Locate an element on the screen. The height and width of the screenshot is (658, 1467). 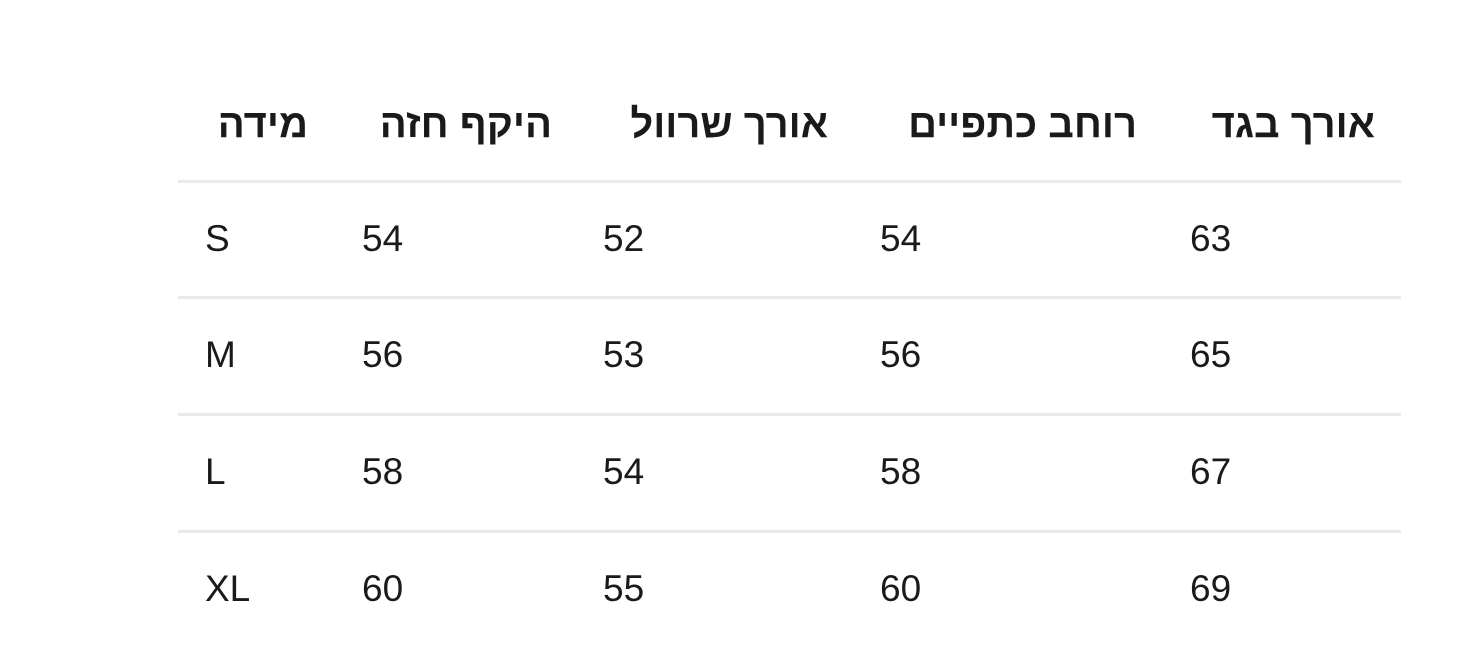
column-header: מידה is located at coordinates (262, 124).